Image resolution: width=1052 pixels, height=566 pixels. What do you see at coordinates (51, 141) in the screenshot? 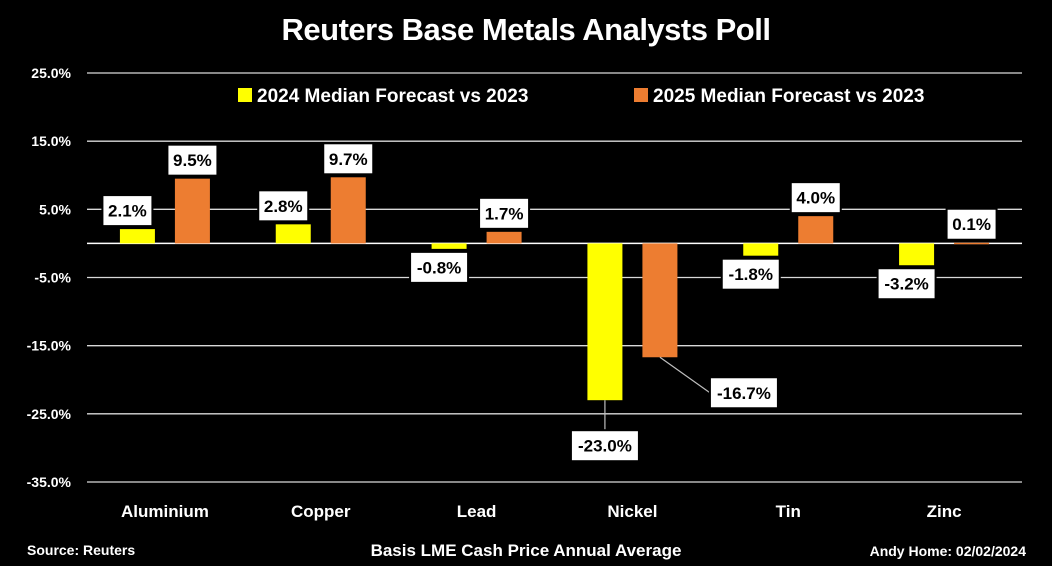
I see `y-tick-label: 15.0%` at bounding box center [51, 141].